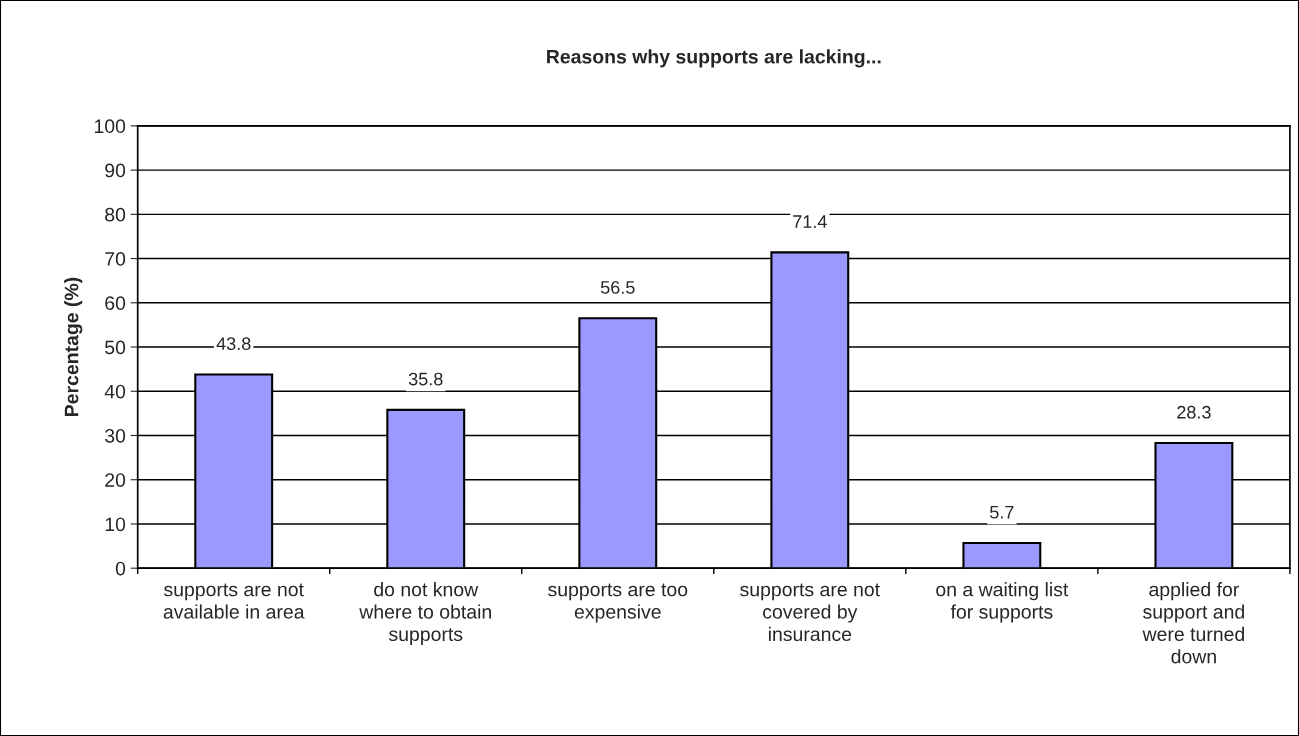 This screenshot has height=736, width=1299. What do you see at coordinates (115, 480) in the screenshot?
I see `y-tick-label: 20` at bounding box center [115, 480].